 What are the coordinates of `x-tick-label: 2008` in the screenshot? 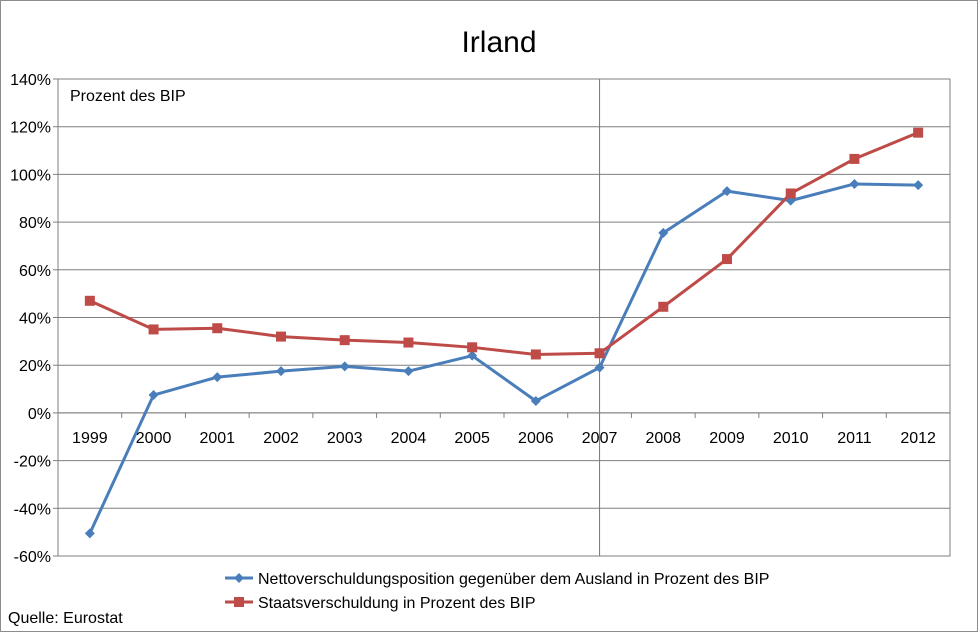 It's located at (663, 438).